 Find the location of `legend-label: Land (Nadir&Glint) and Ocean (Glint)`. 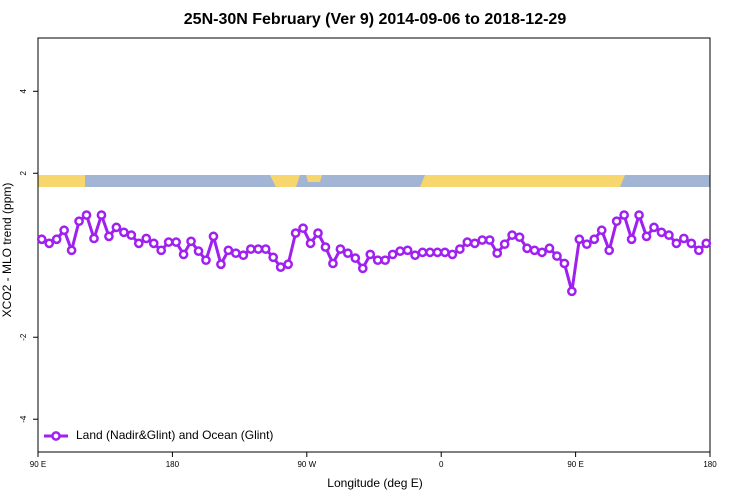

legend-label: Land (Nadir&Glint) and Ocean (Glint) is located at coordinates (174, 435).